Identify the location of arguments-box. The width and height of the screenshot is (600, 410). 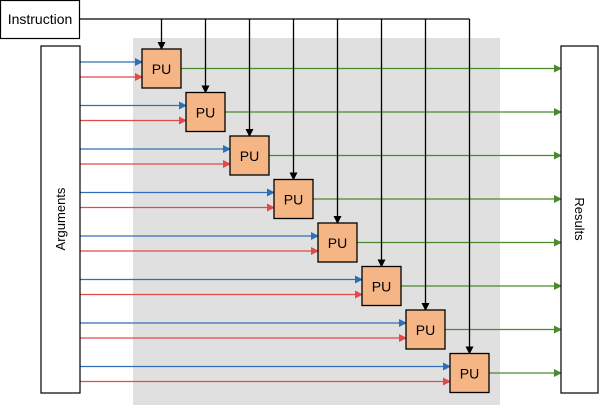
(60, 219).